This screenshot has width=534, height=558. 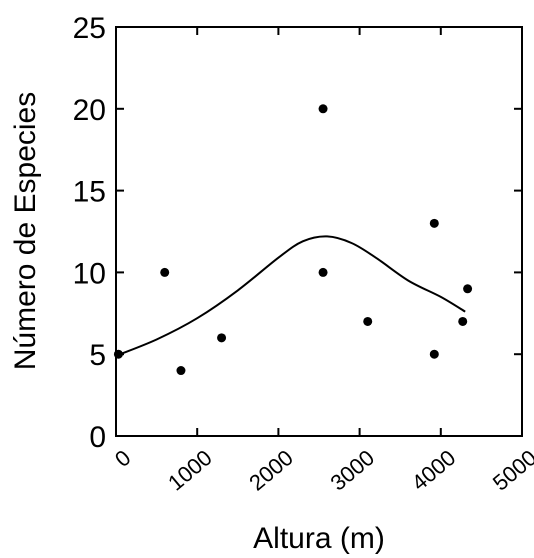 I want to click on y-tick-label: 0, so click(x=97, y=437).